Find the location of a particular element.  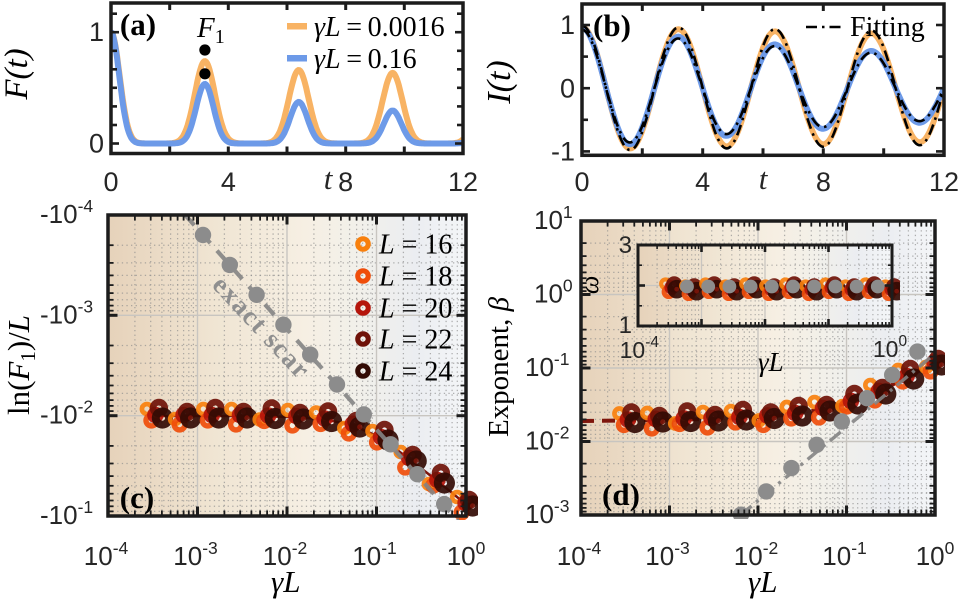

svg-text: γL = 0.0016 is located at coordinates (379, 27).